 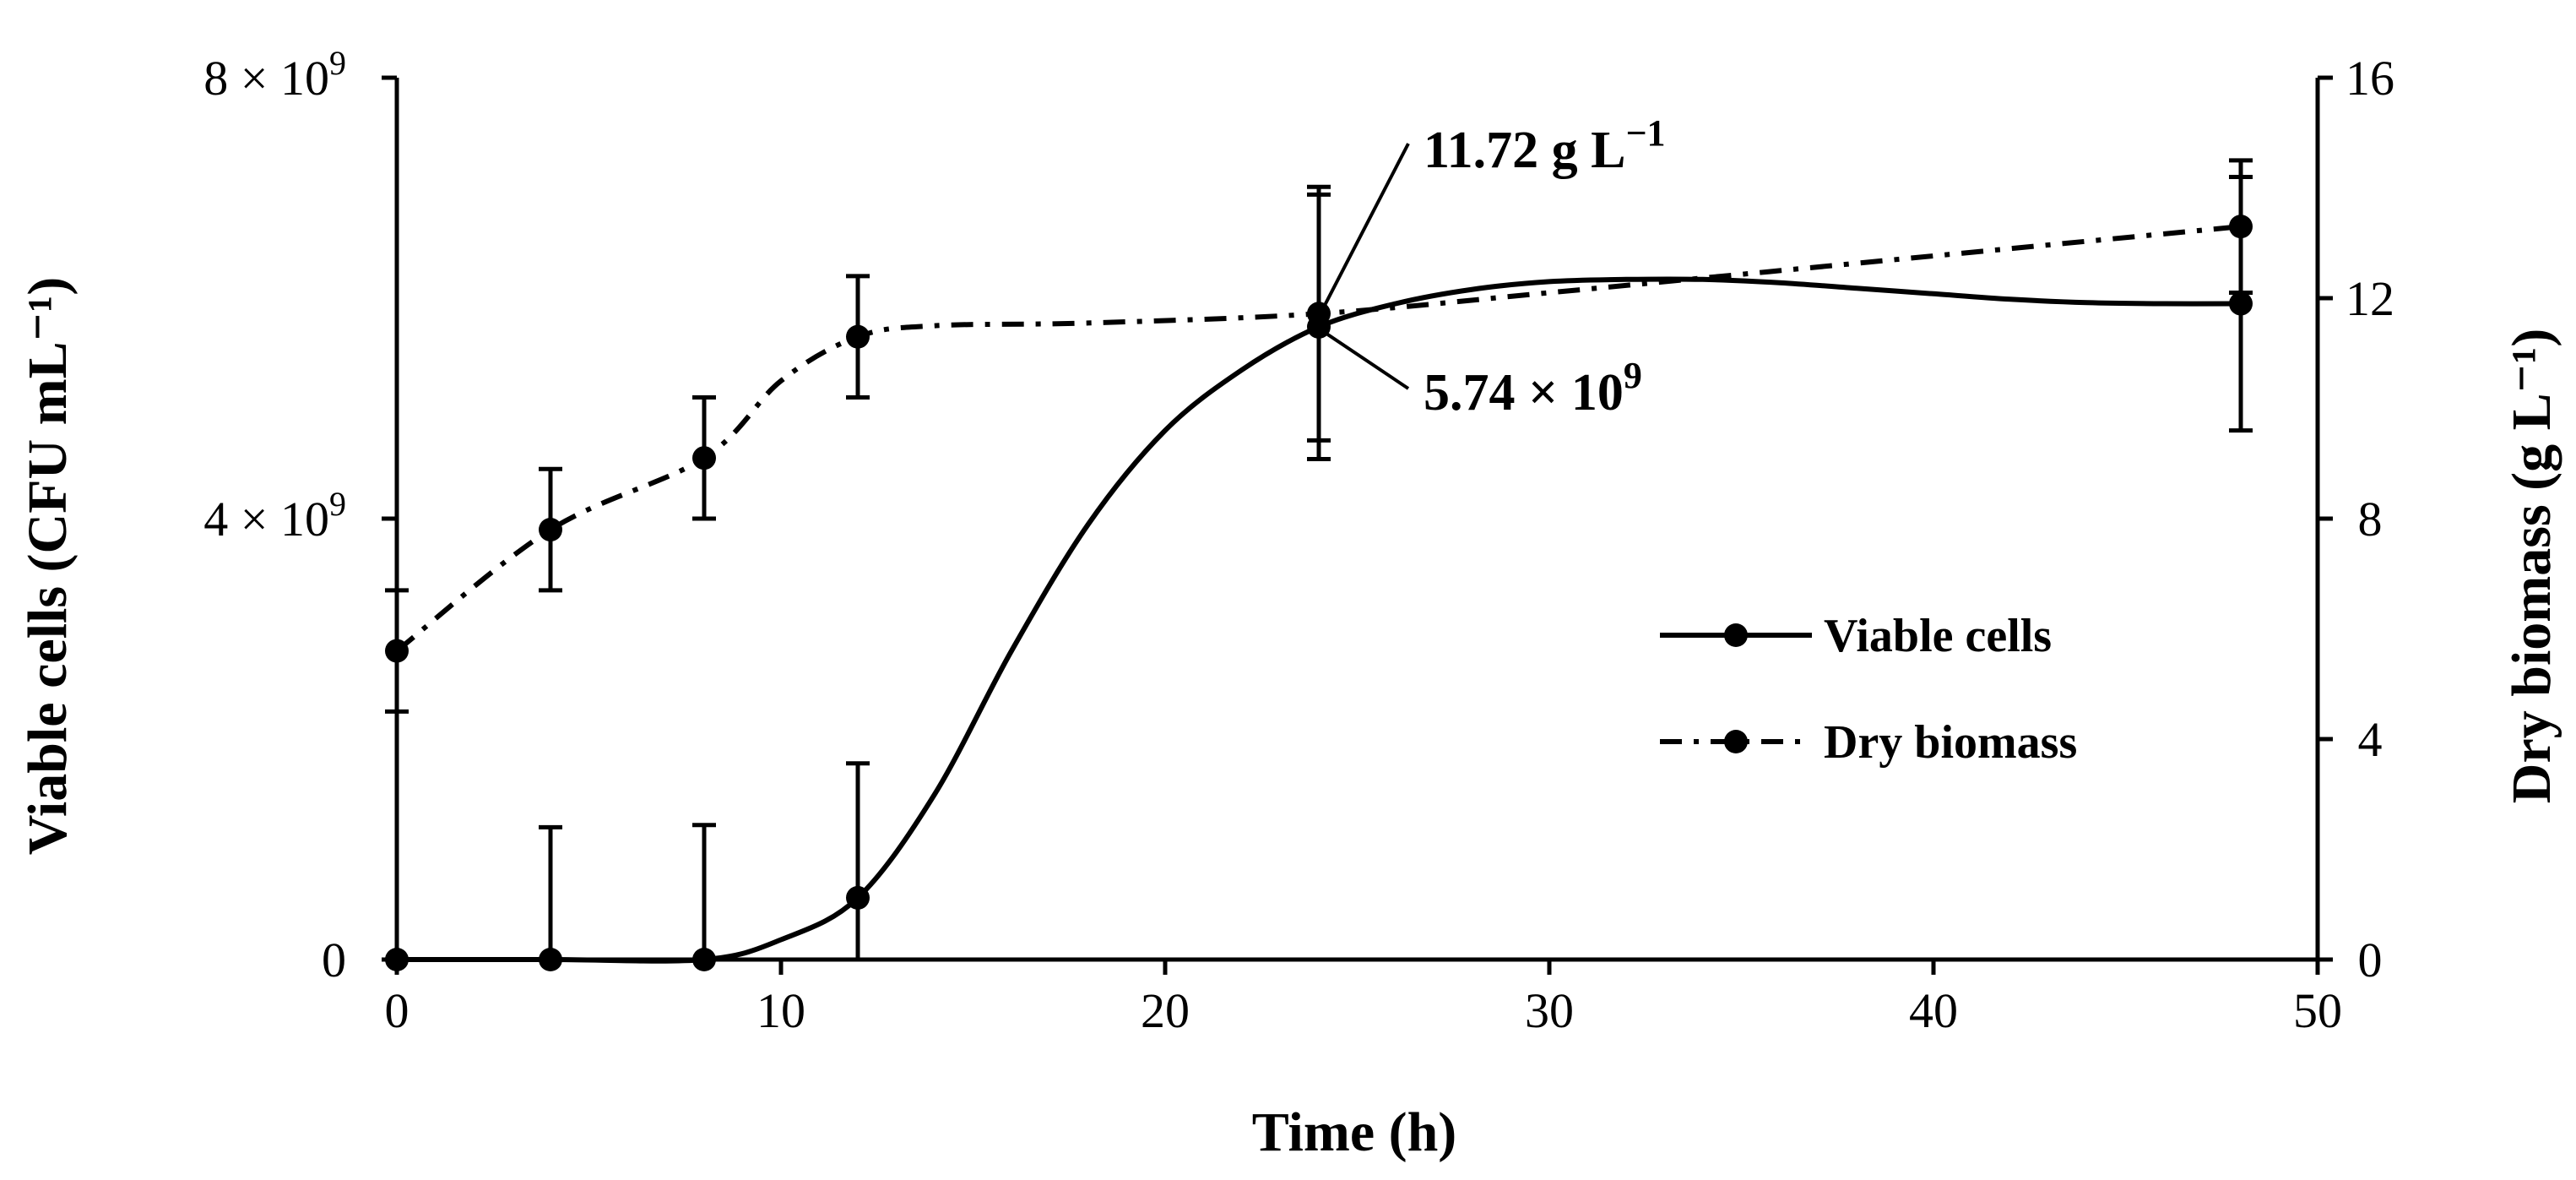 What do you see at coordinates (334, 960) in the screenshot?
I see `y-left-tick-label: 0` at bounding box center [334, 960].